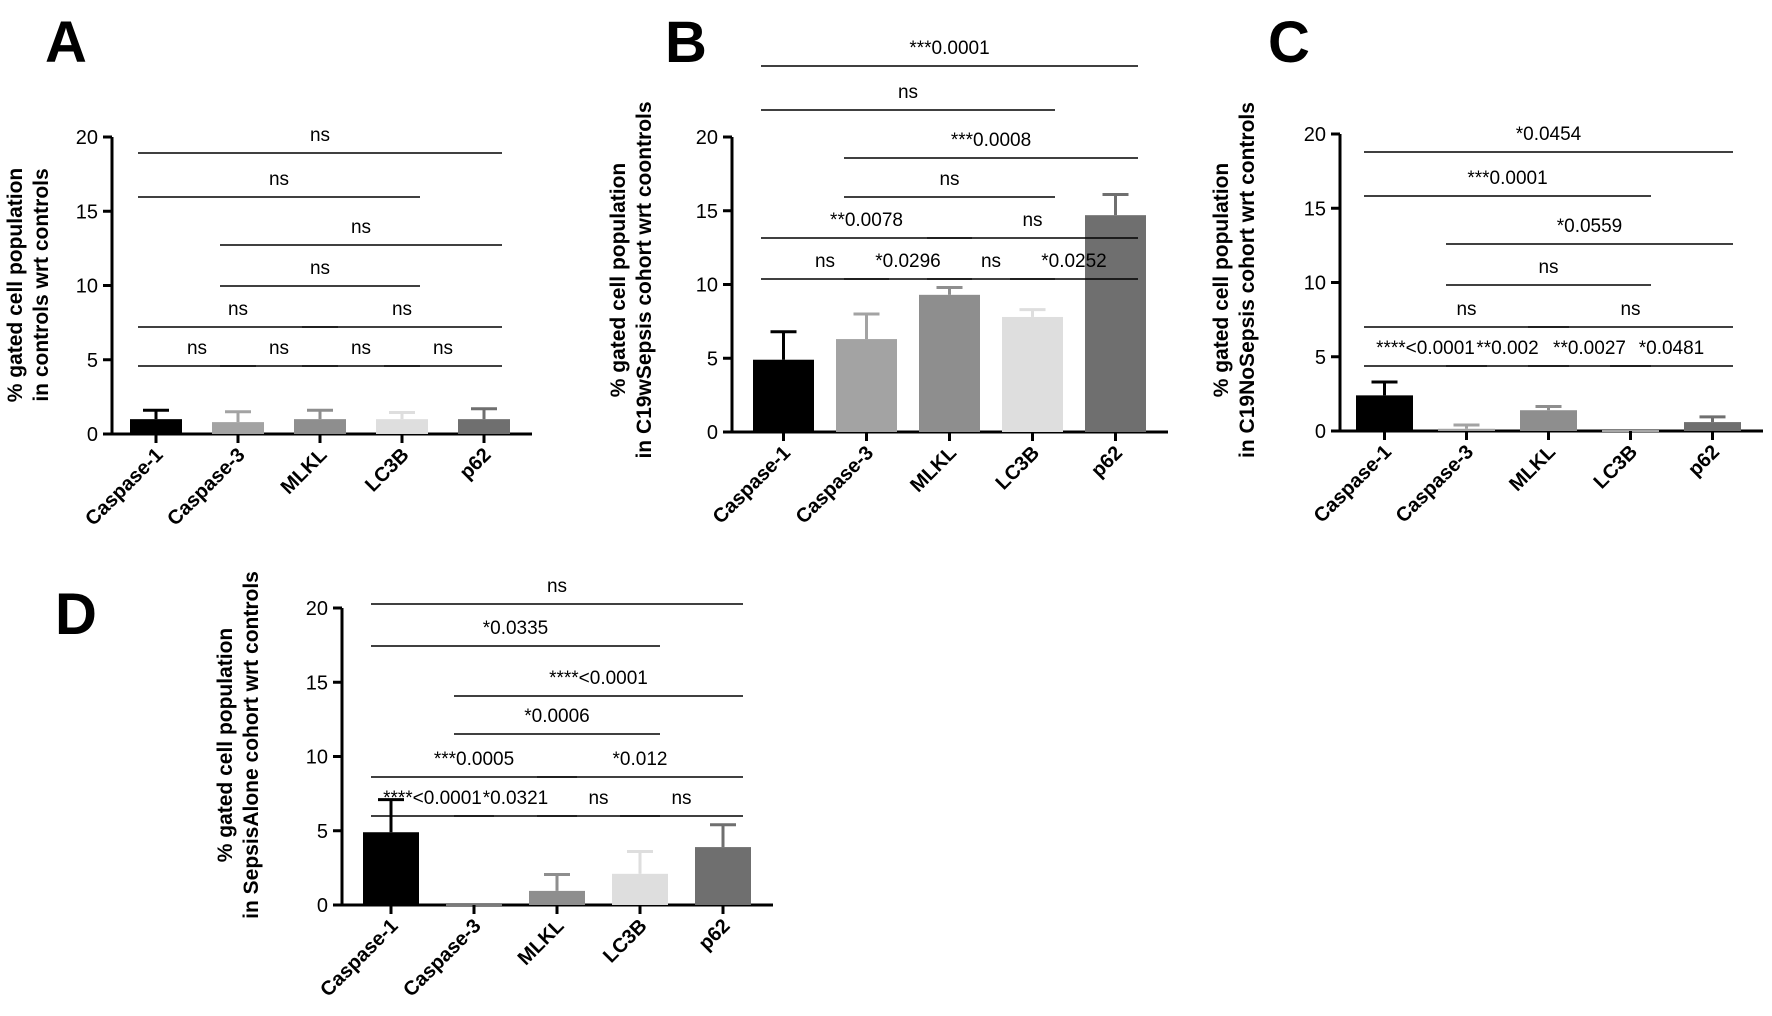 The width and height of the screenshot is (1772, 1016). Describe the element at coordinates (644, 279) in the screenshot. I see `y-axis-label: in C19wSepsis cohort wrt coontrols` at that location.